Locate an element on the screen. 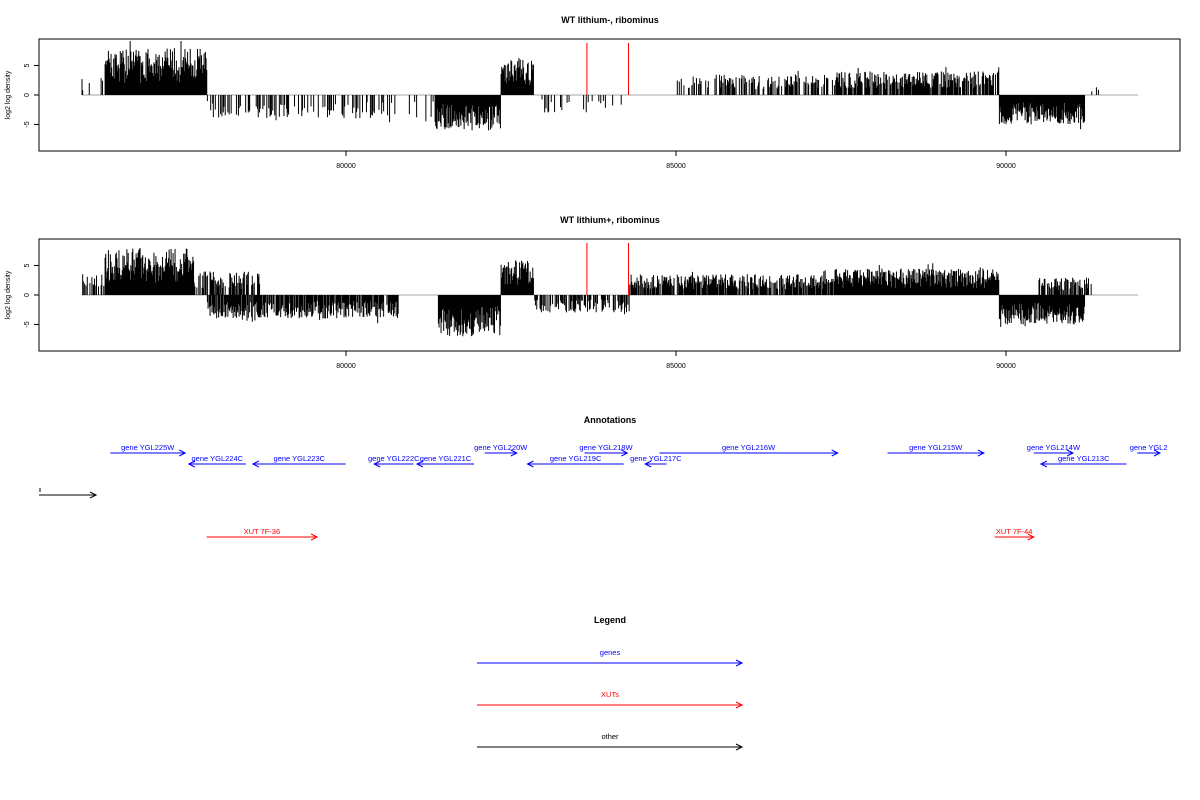 The width and height of the screenshot is (1200, 800). annotations-title: Annotations is located at coordinates (610, 420).